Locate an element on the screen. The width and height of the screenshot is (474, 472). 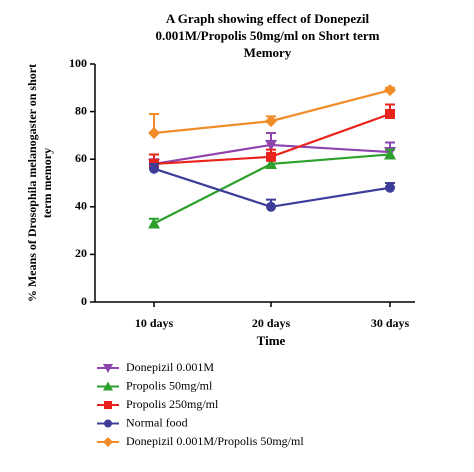
legend-label: Donepizil 0.001M/Propolis 50mg/ml is located at coordinates (215, 441).